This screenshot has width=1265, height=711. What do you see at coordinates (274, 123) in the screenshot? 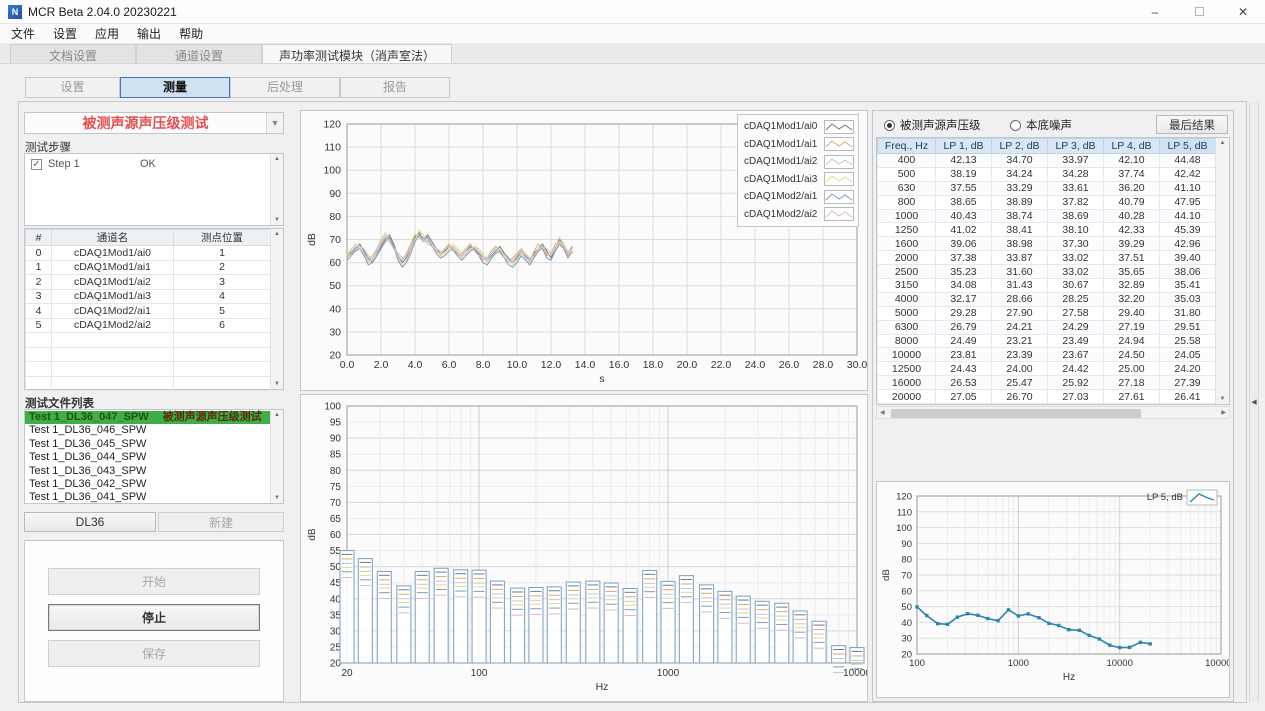
I see `chevron-down-icon: ▼` at bounding box center [274, 123].